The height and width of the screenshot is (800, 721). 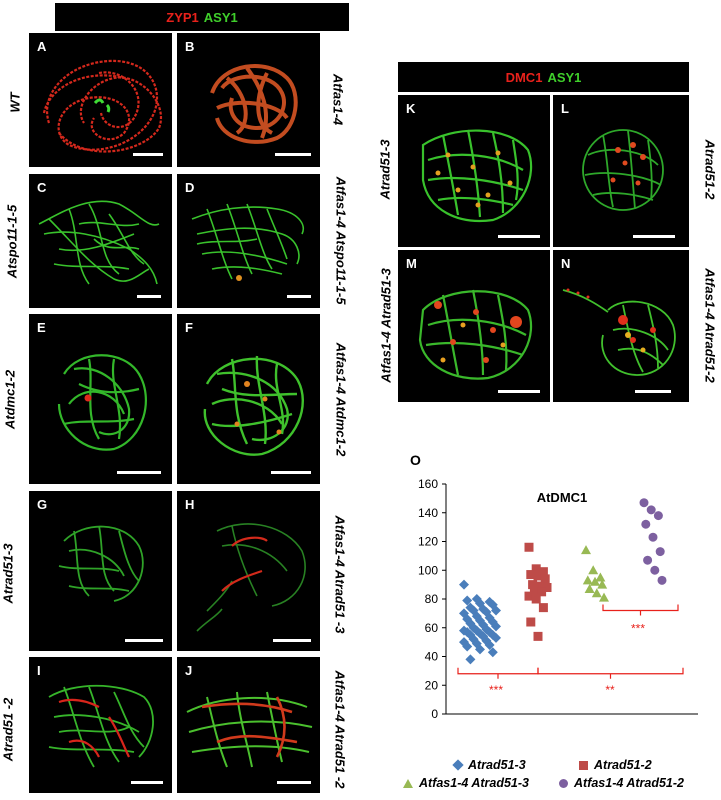 I want to click on panel-m: M, so click(x=474, y=326).